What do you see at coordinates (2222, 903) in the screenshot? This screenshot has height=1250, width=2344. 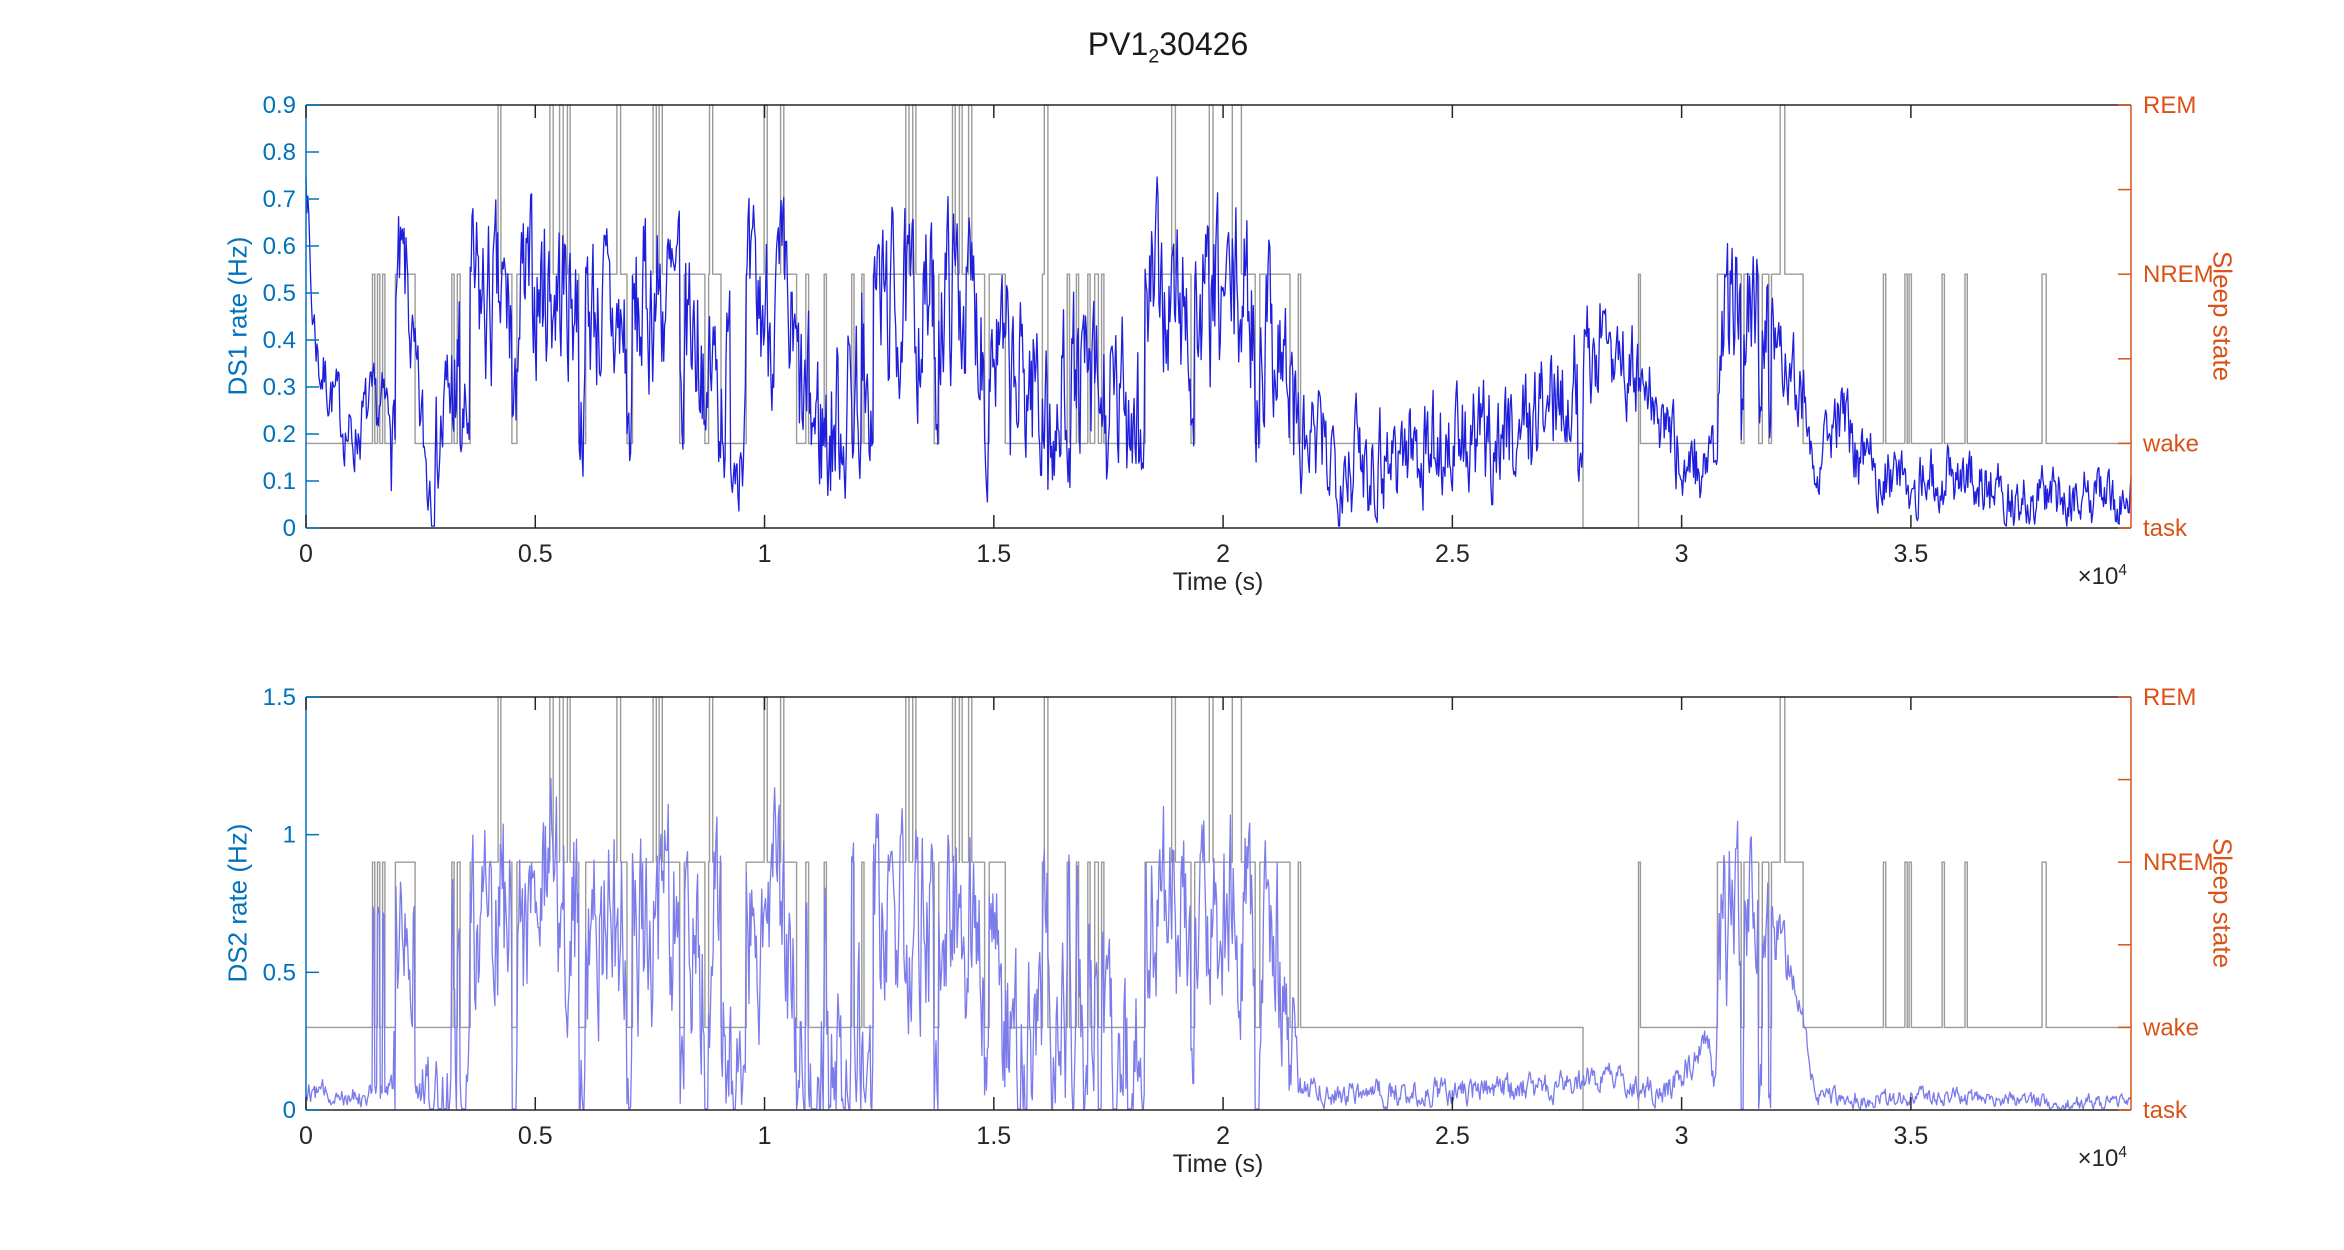 I see `ds2-sleep-state-axis-label: Sleep state` at bounding box center [2222, 903].